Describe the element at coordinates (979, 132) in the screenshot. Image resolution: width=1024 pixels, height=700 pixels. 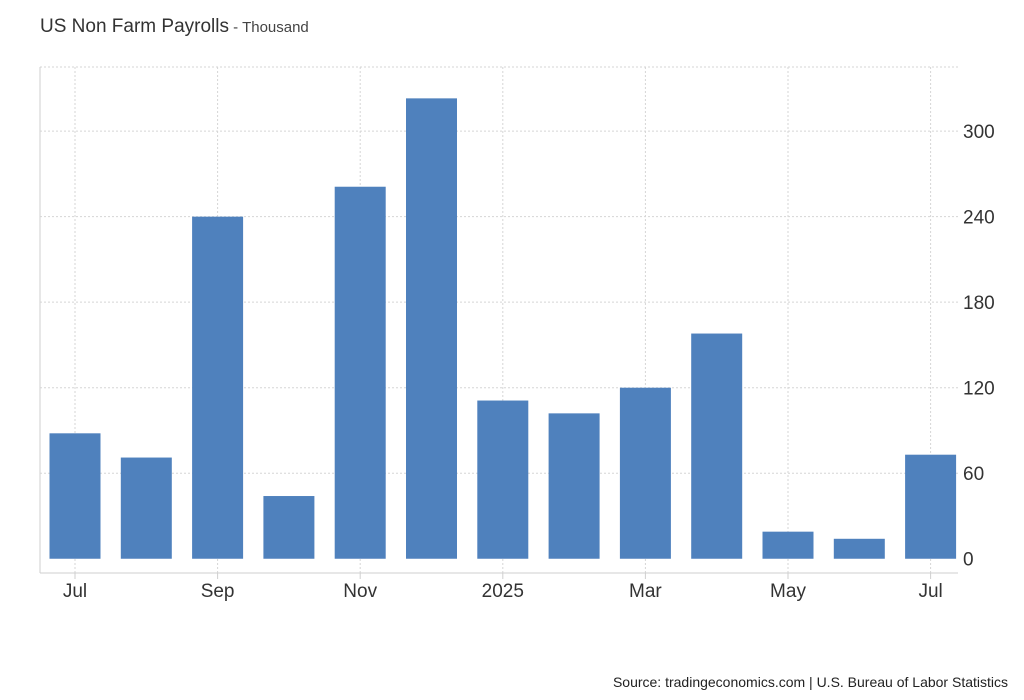
I see `y-tick-label: 300` at that location.